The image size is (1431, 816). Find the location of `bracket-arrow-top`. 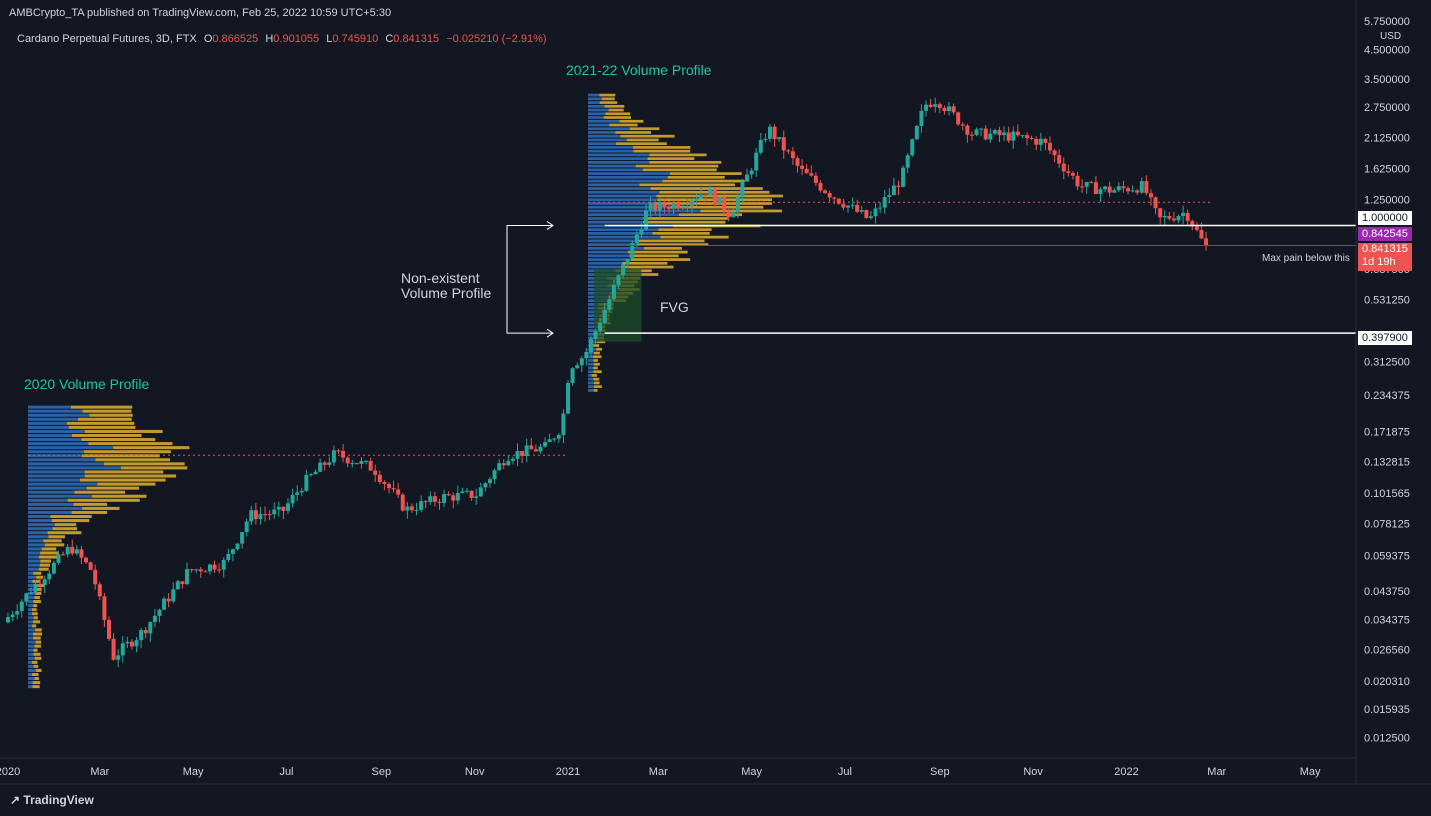

bracket-arrow-top is located at coordinates (550, 225).